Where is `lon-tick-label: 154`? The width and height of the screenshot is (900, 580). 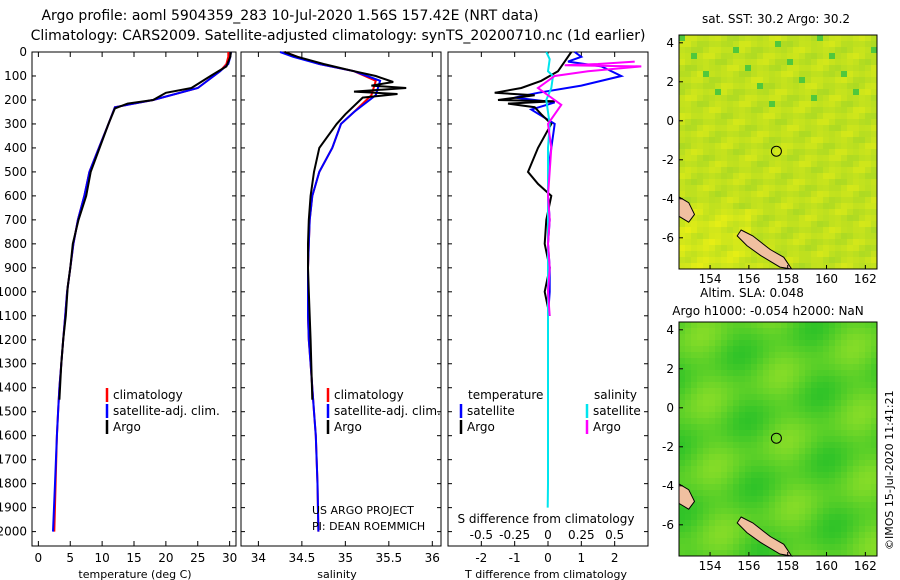 lon-tick-label: 154 is located at coordinates (710, 566).